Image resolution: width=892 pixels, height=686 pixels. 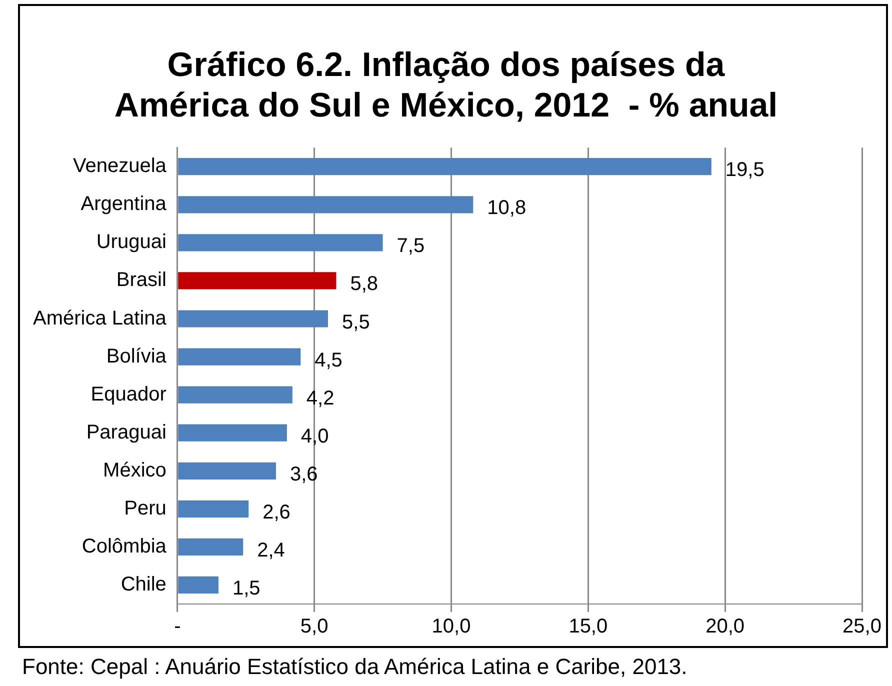 I want to click on data-label: 1,5, so click(x=246, y=589).